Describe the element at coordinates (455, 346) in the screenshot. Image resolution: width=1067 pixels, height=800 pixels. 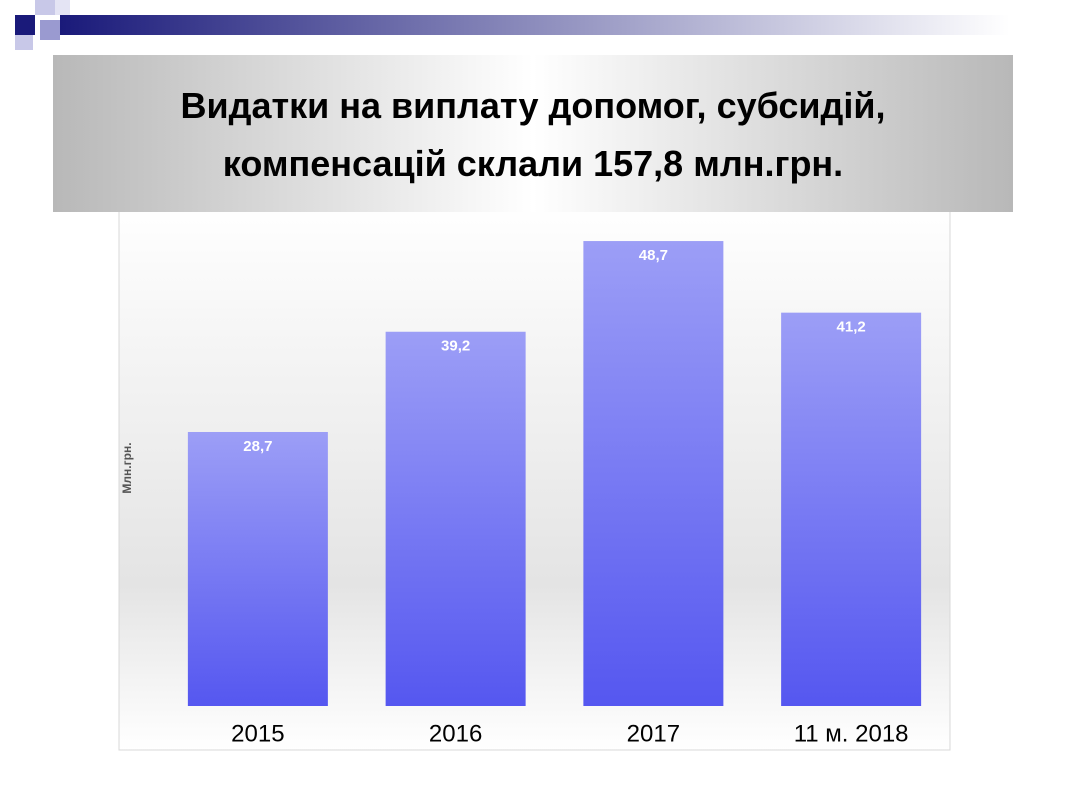
I see `data-label: 39,2` at that location.